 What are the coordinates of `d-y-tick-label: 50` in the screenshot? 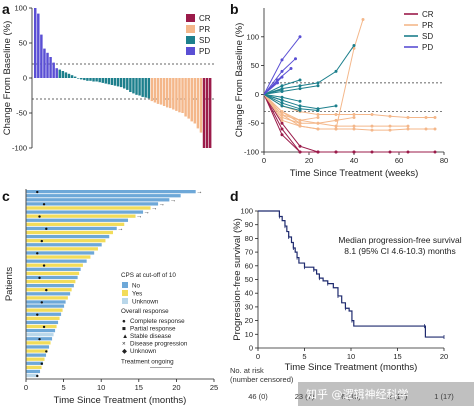 It's located at (249, 279).